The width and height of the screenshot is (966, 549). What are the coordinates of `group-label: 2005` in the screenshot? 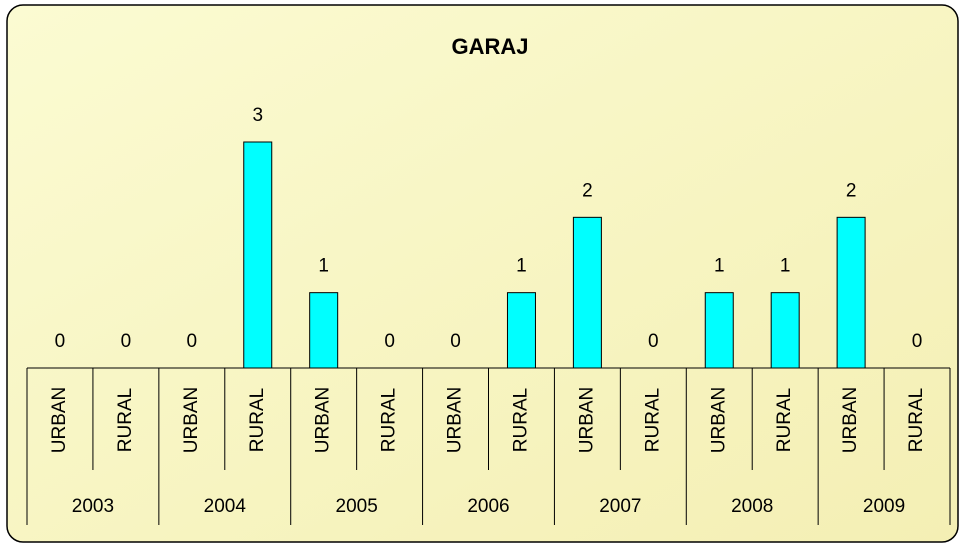 It's located at (357, 506).